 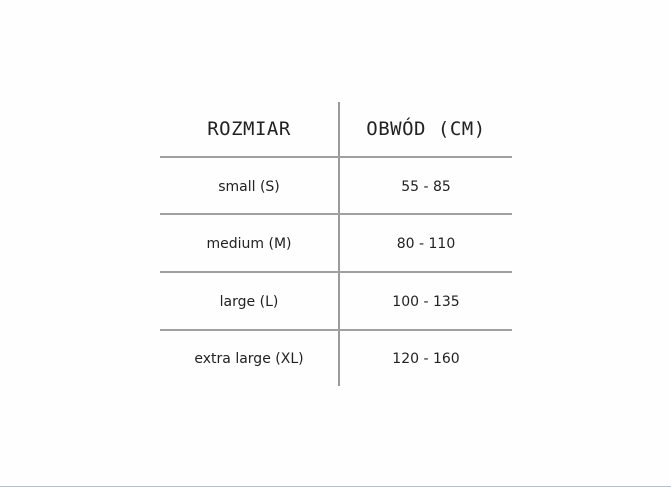 I want to click on table-cell-range: 100 - 135, so click(x=426, y=302).